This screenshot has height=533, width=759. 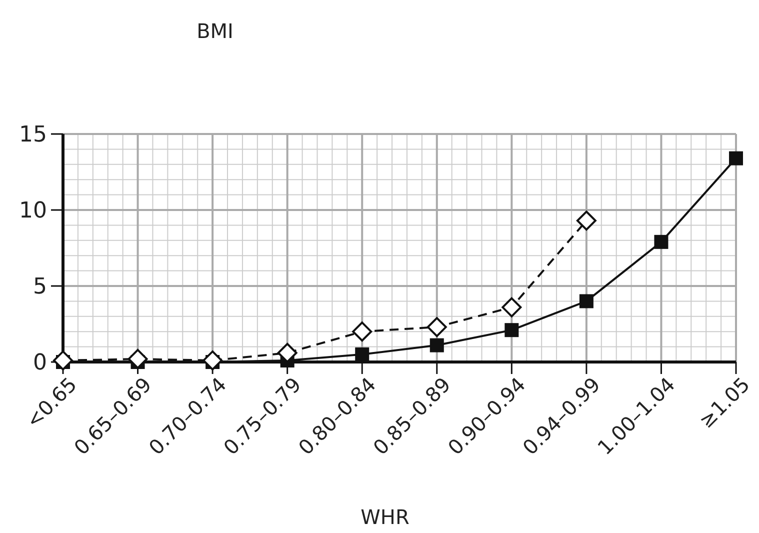 What do you see at coordinates (33, 211) in the screenshot?
I see `y-tick-label: 10` at bounding box center [33, 211].